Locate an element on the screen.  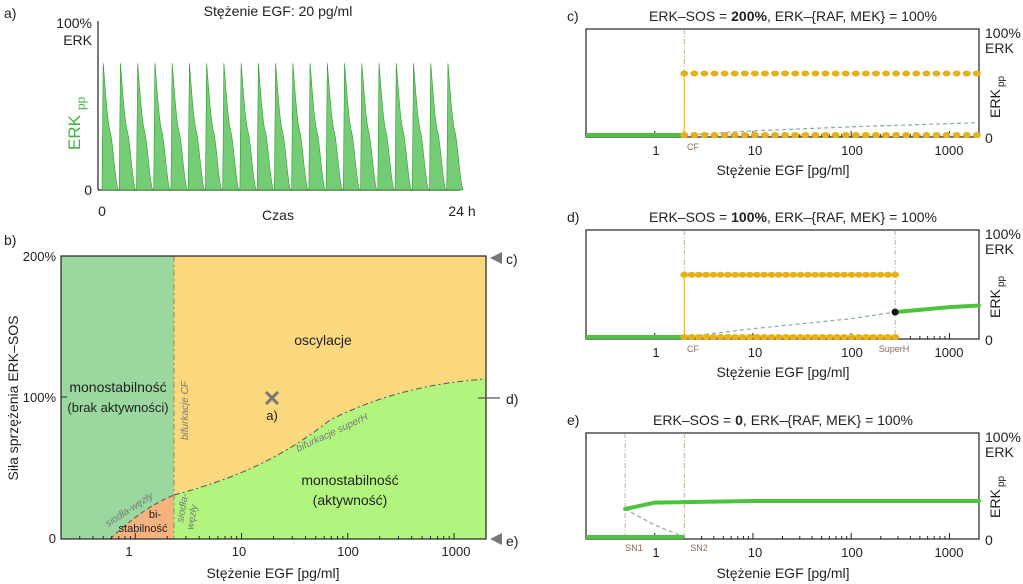
panel-d-ylabel-main: ERK is located at coordinates (995, 303).